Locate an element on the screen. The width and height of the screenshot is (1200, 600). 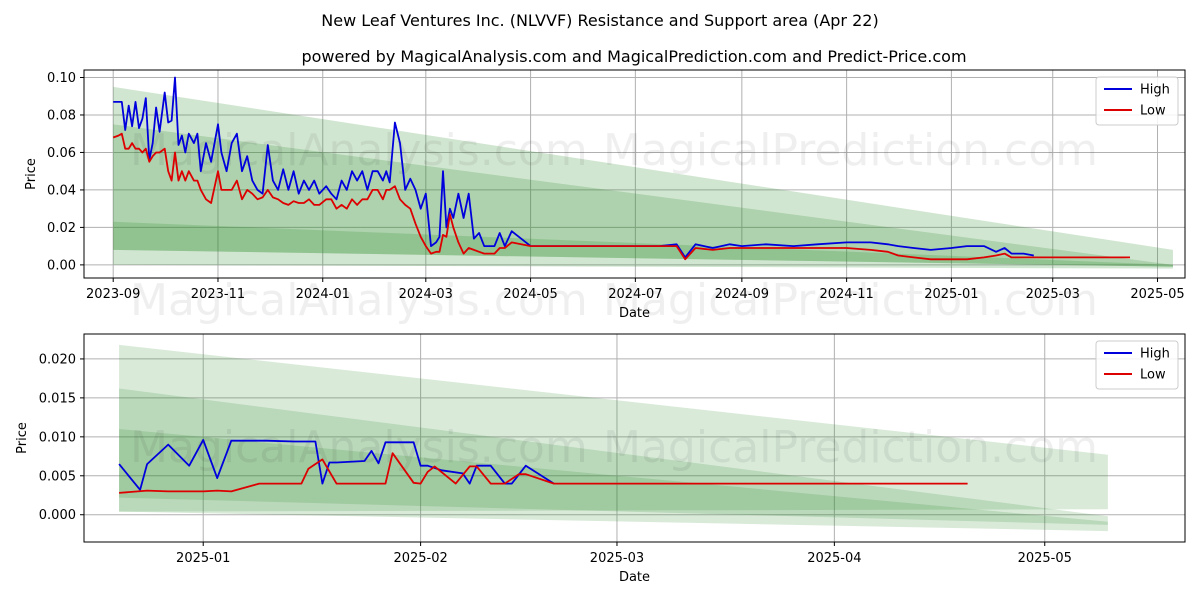
y-tick-label: 0.005 is located at coordinates (57, 476).